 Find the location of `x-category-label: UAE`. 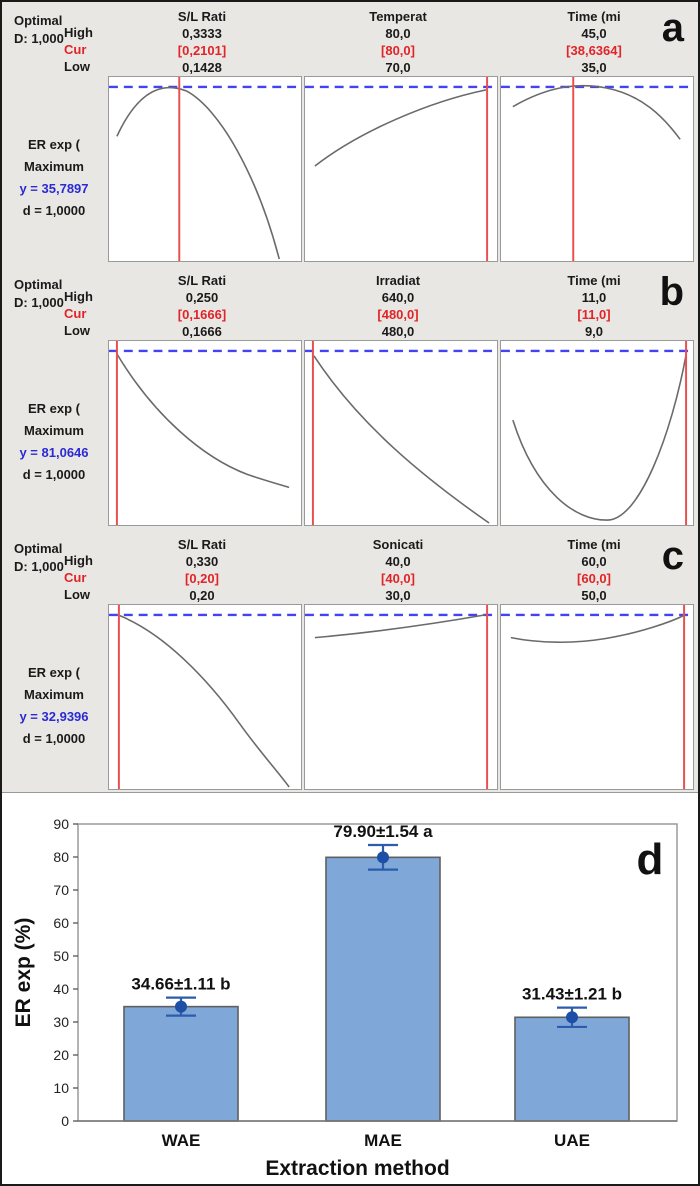

x-category-label: UAE is located at coordinates (572, 1140).